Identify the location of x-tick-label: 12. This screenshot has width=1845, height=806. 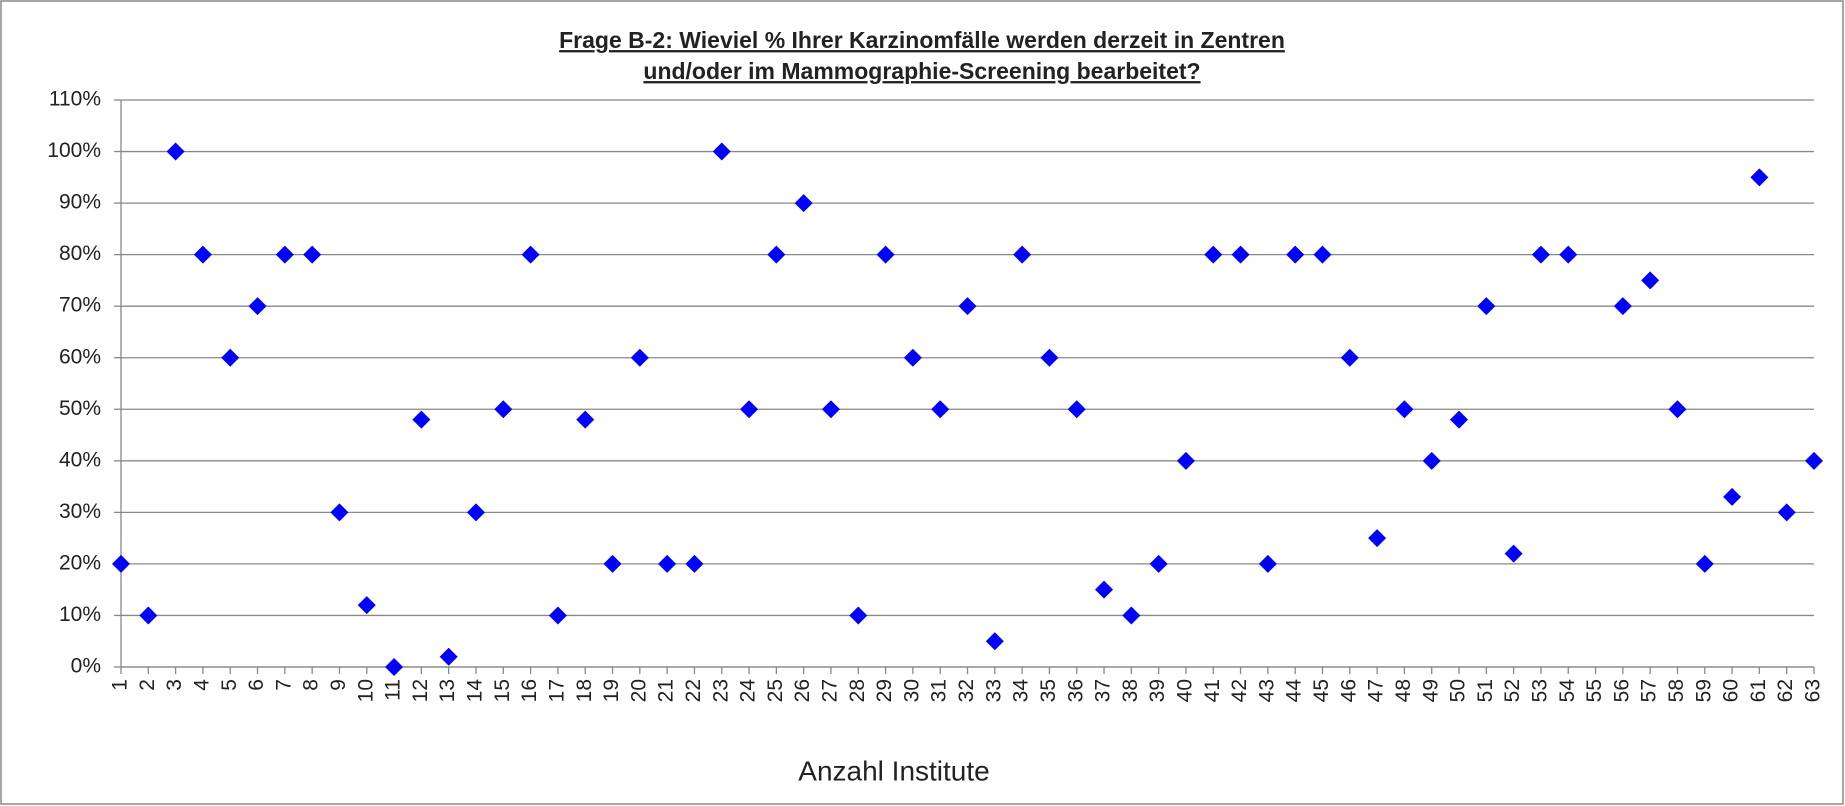
(420, 690).